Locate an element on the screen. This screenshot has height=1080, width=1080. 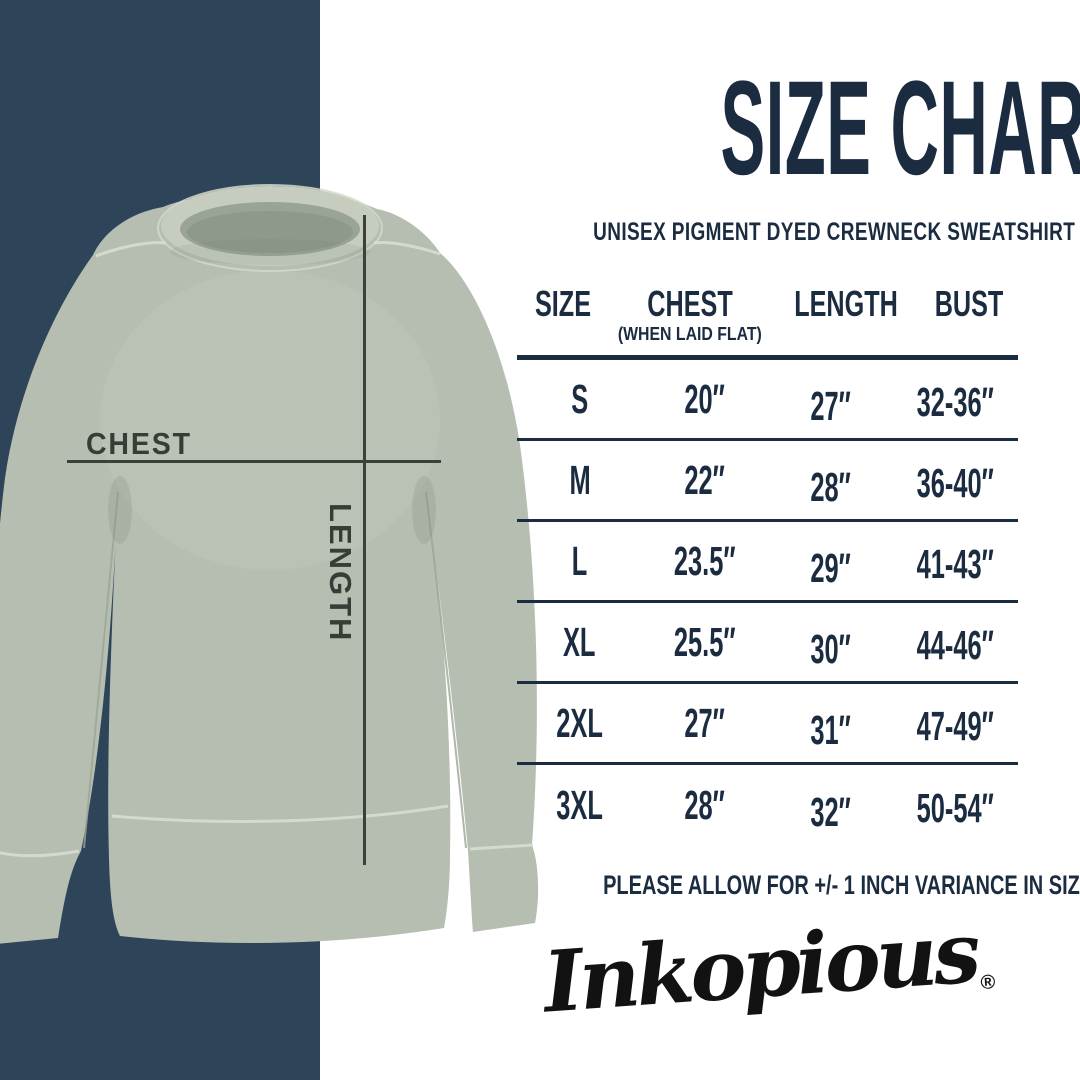
column-header-length: LENGTH is located at coordinates (846, 303).